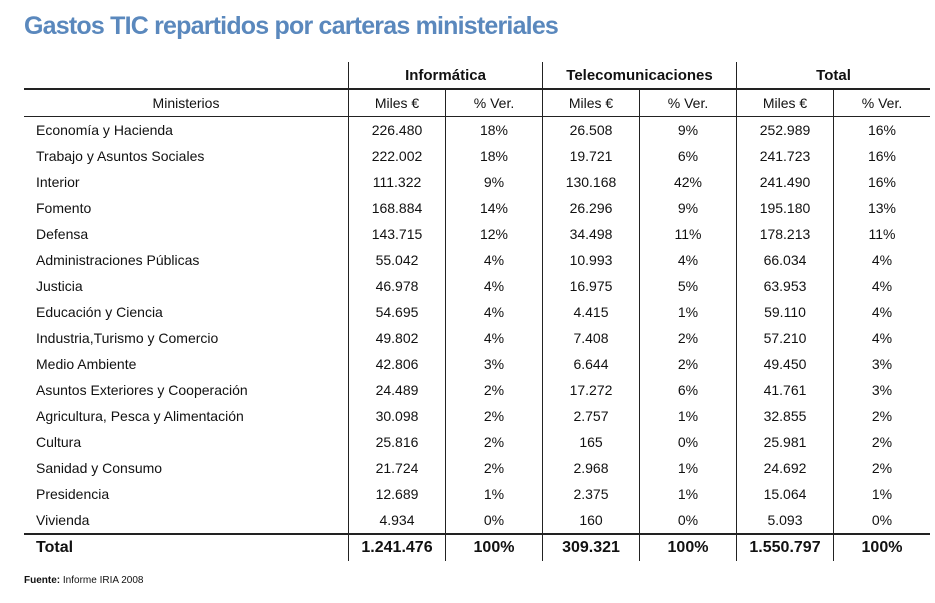  Describe the element at coordinates (397, 494) in the screenshot. I see `value-cell: 12.689` at that location.